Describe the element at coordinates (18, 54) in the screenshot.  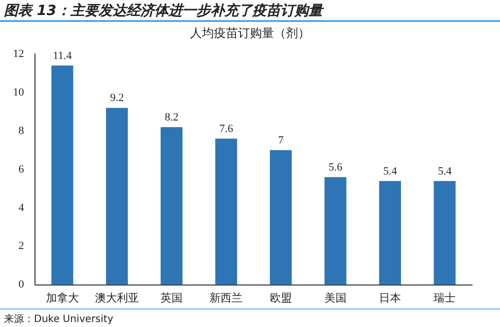
I see `y-tick-label: 12` at that location.